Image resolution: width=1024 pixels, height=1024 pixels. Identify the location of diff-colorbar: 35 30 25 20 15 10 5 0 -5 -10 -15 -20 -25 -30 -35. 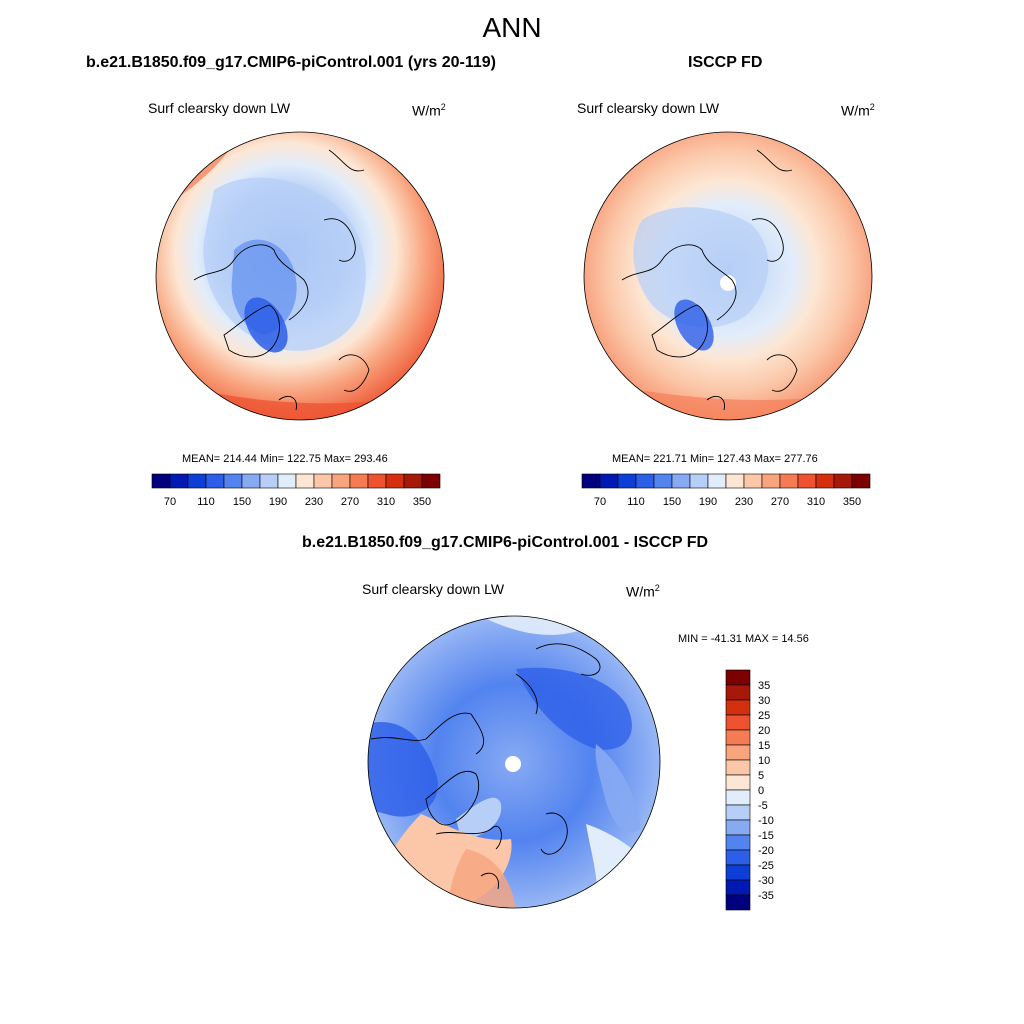
(749, 790).